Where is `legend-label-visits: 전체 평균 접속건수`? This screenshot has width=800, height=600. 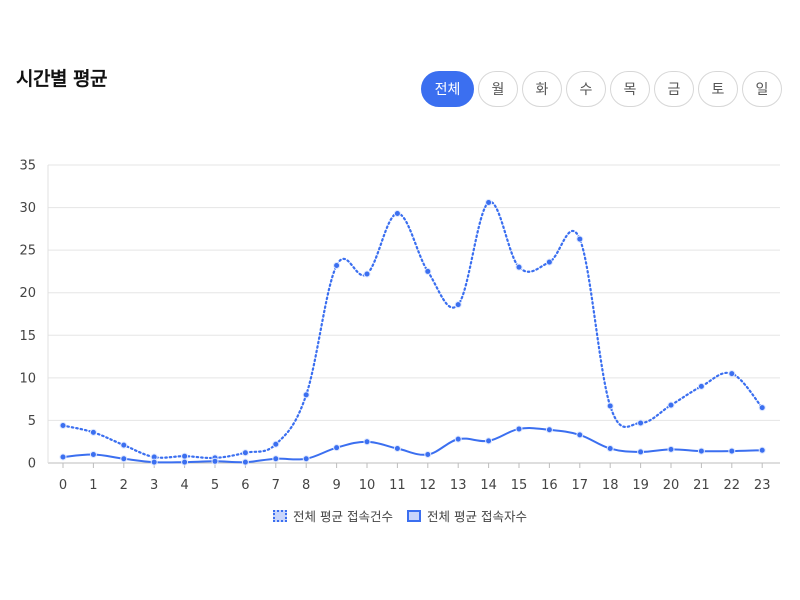
legend-label-visits: 전체 평균 접속건수 is located at coordinates (343, 516).